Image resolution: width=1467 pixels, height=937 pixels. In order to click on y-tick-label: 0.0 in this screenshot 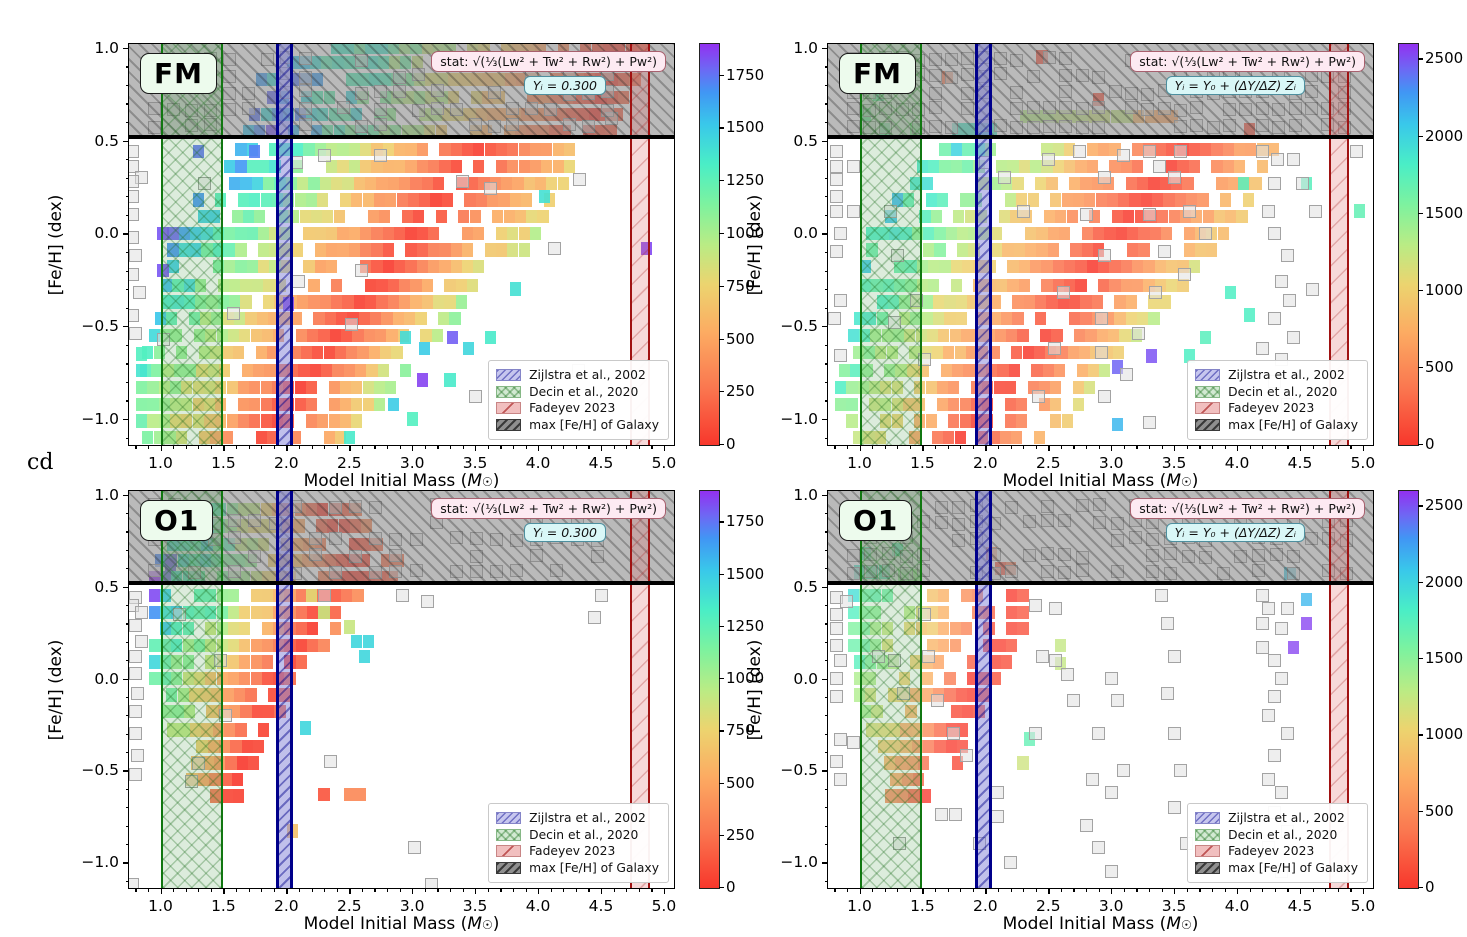, I will do `click(805, 678)`.